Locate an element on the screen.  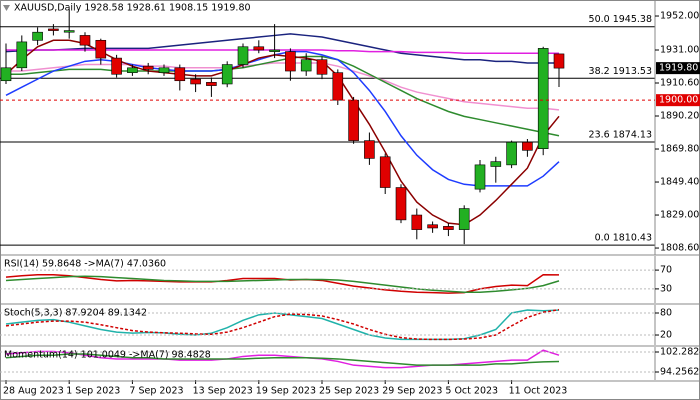
y-tick-label: 1890.20 is located at coordinates (679, 116).